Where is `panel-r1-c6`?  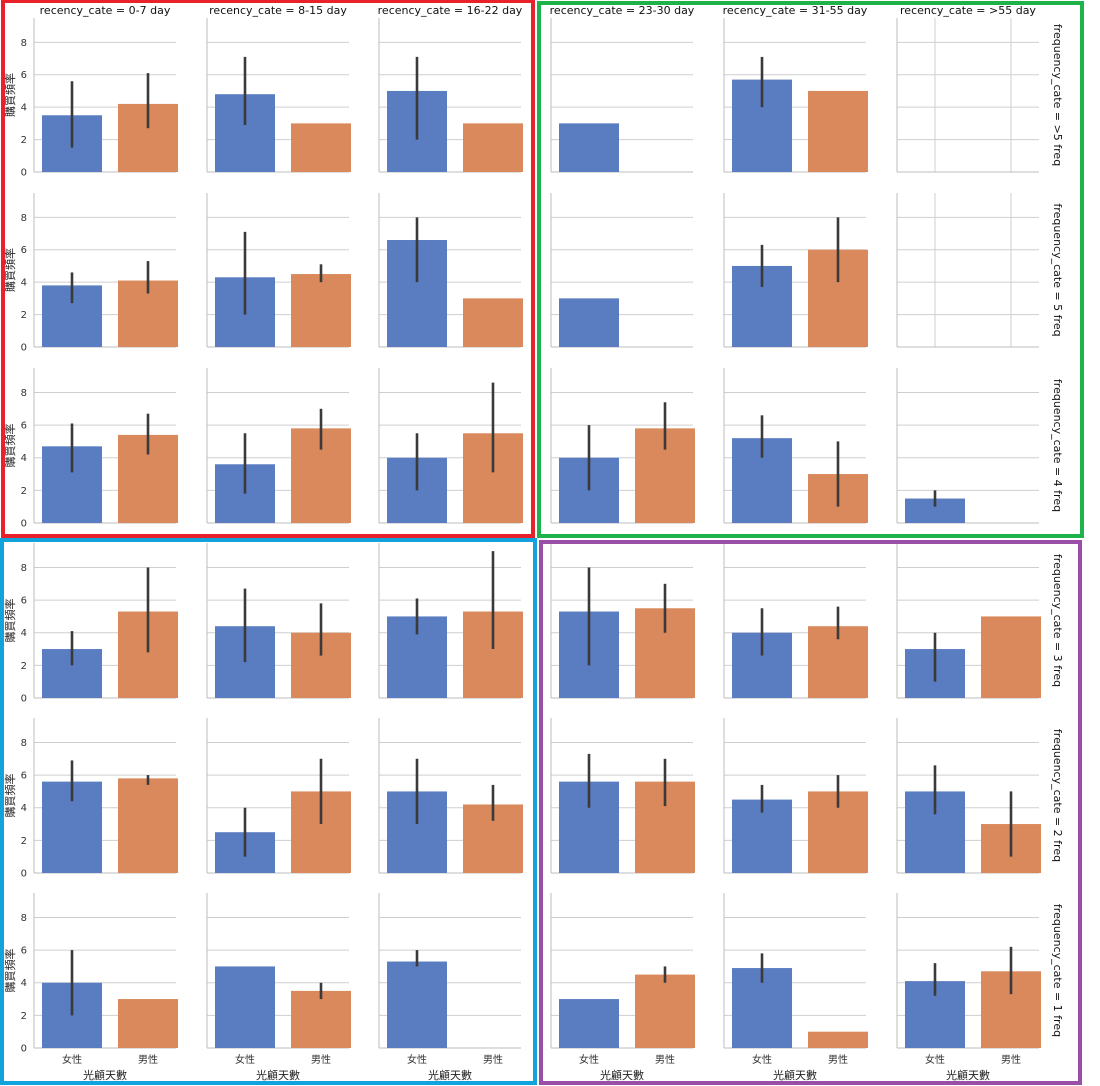
panel-r1-c6 is located at coordinates (967, 95).